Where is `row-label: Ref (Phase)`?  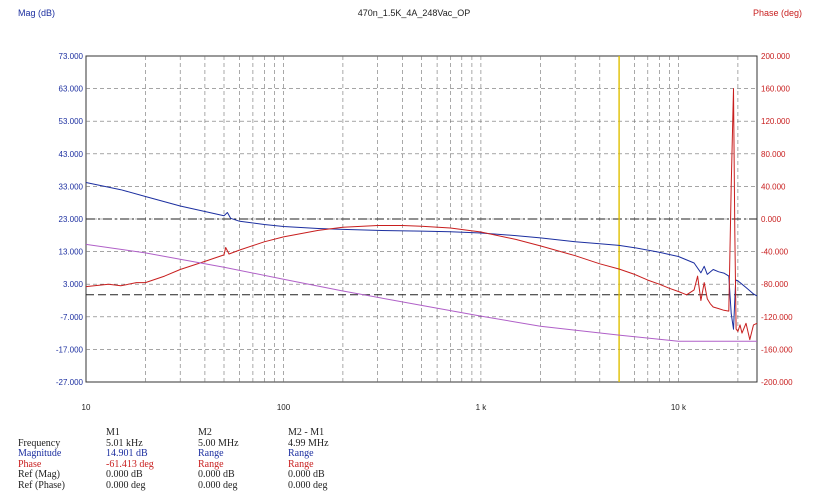 row-label: Ref (Phase) is located at coordinates (41, 485).